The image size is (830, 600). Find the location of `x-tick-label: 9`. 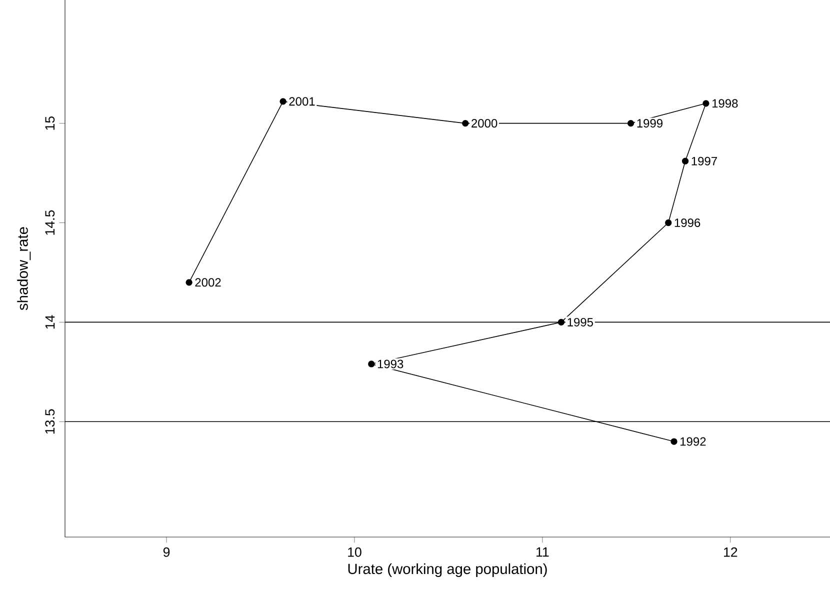

x-tick-label: 9 is located at coordinates (166, 552).